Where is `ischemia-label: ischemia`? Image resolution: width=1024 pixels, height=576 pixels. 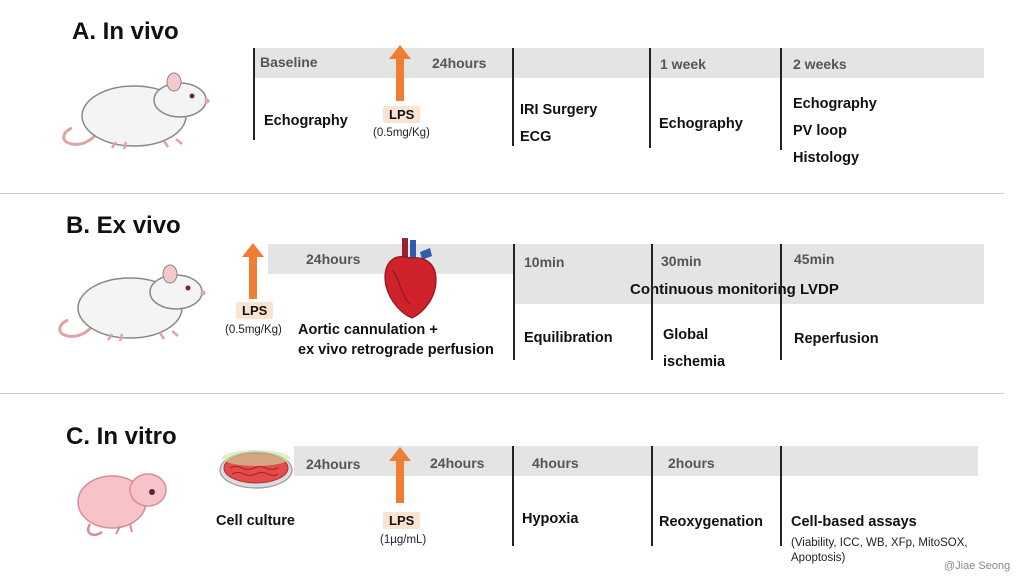
ischemia-label: ischemia is located at coordinates (694, 362).